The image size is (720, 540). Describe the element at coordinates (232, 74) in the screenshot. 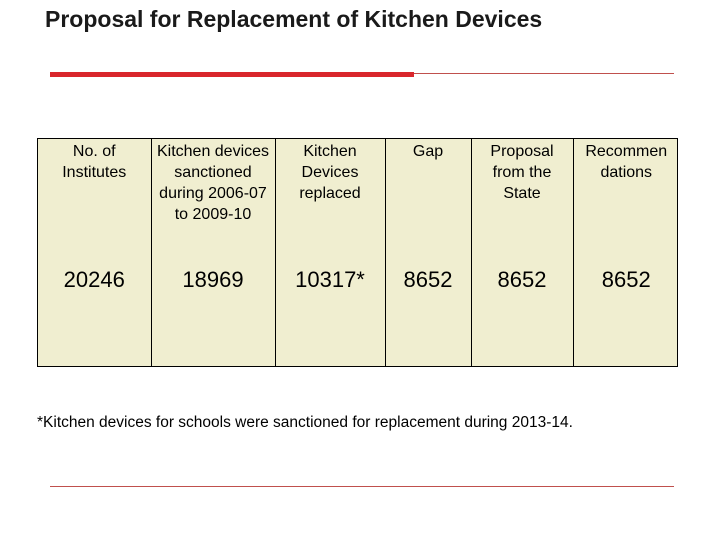

I see `accent-divider` at that location.